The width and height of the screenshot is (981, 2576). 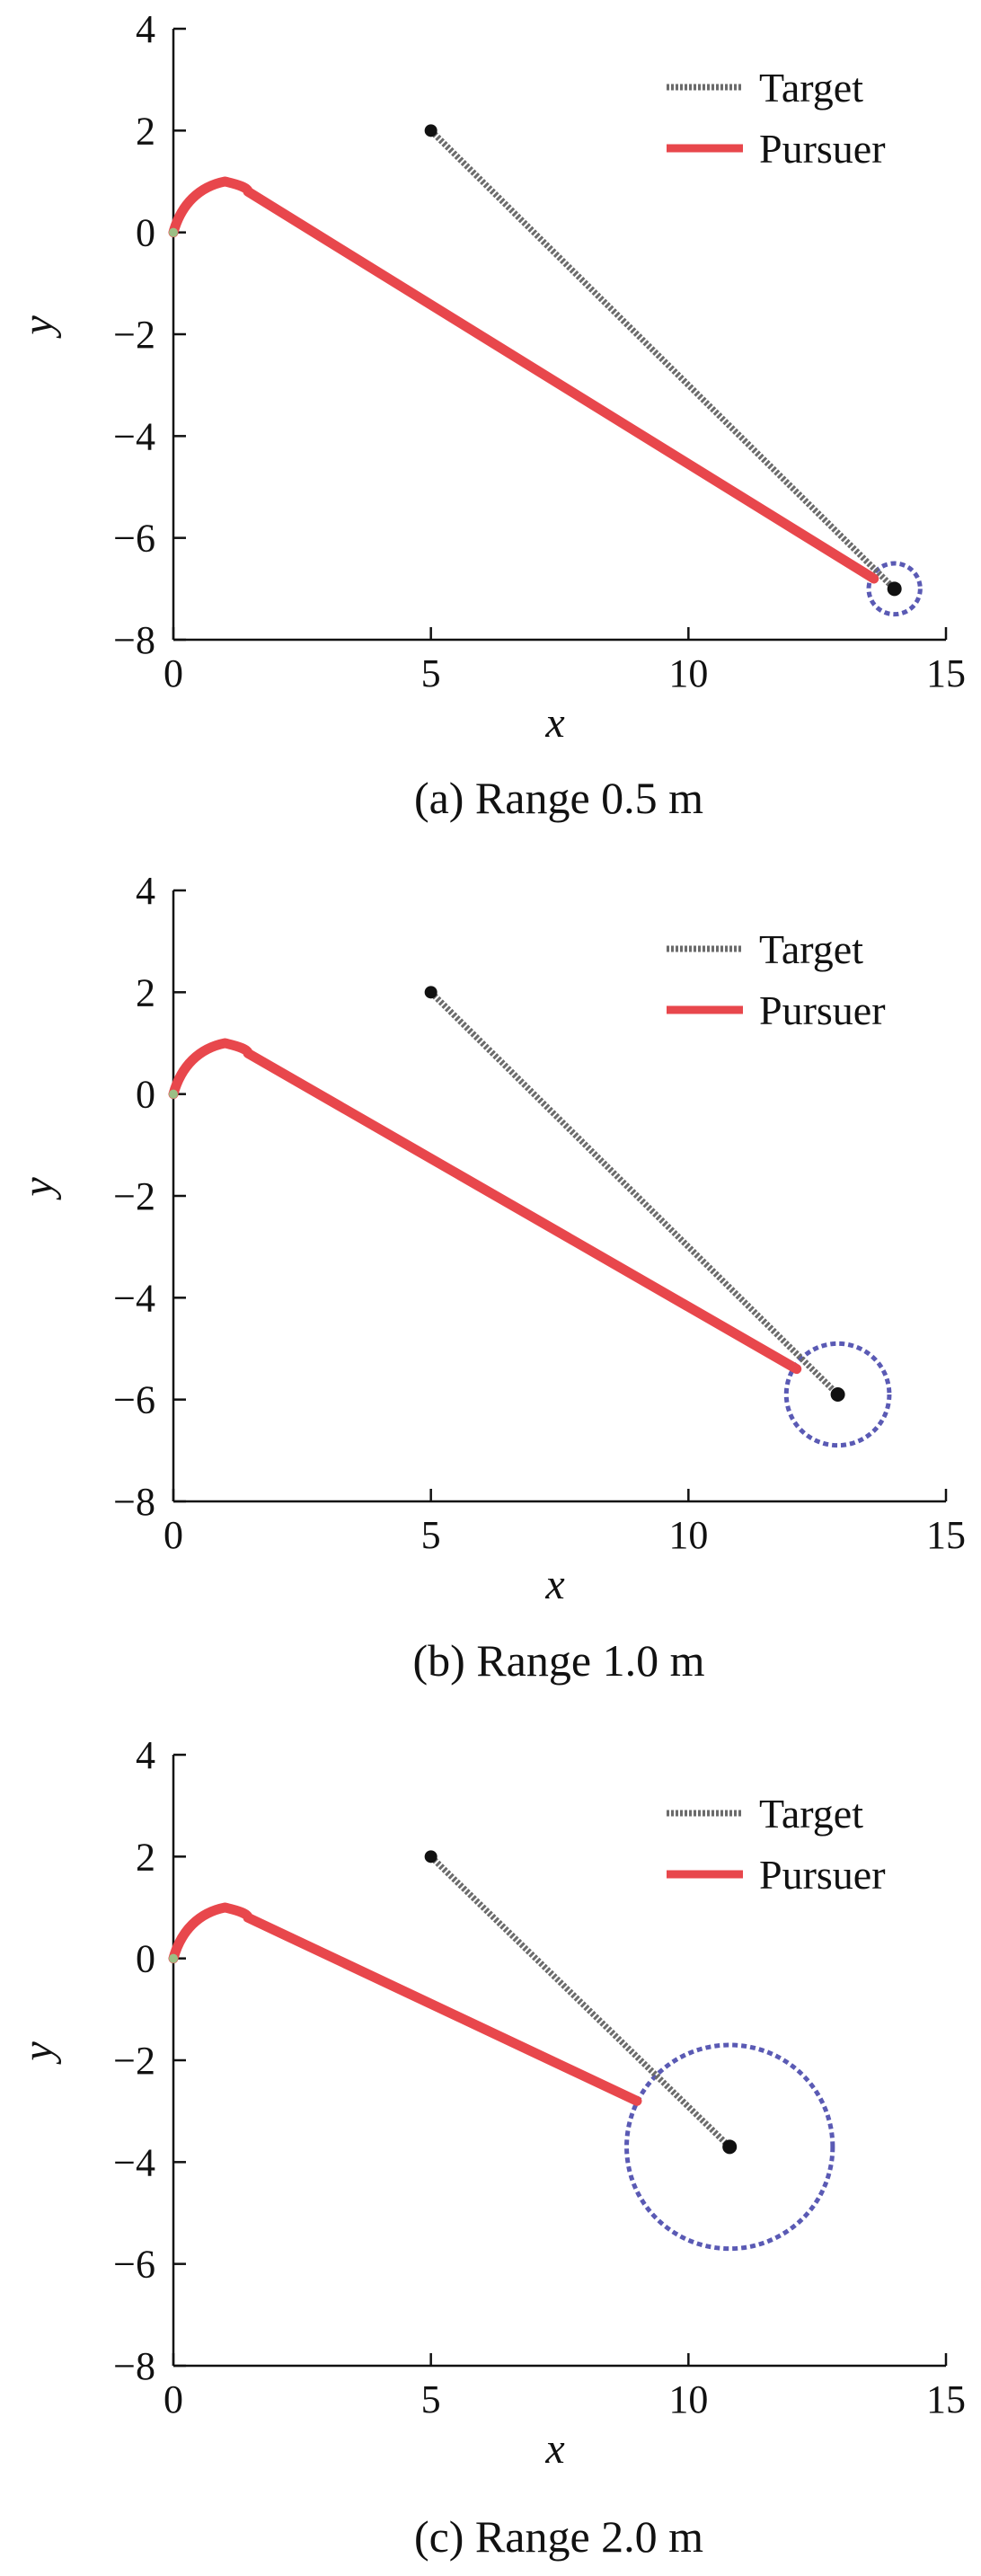 What do you see at coordinates (559, 1660) in the screenshot?
I see `panel-caption: (b) Range 1.0 m` at bounding box center [559, 1660].